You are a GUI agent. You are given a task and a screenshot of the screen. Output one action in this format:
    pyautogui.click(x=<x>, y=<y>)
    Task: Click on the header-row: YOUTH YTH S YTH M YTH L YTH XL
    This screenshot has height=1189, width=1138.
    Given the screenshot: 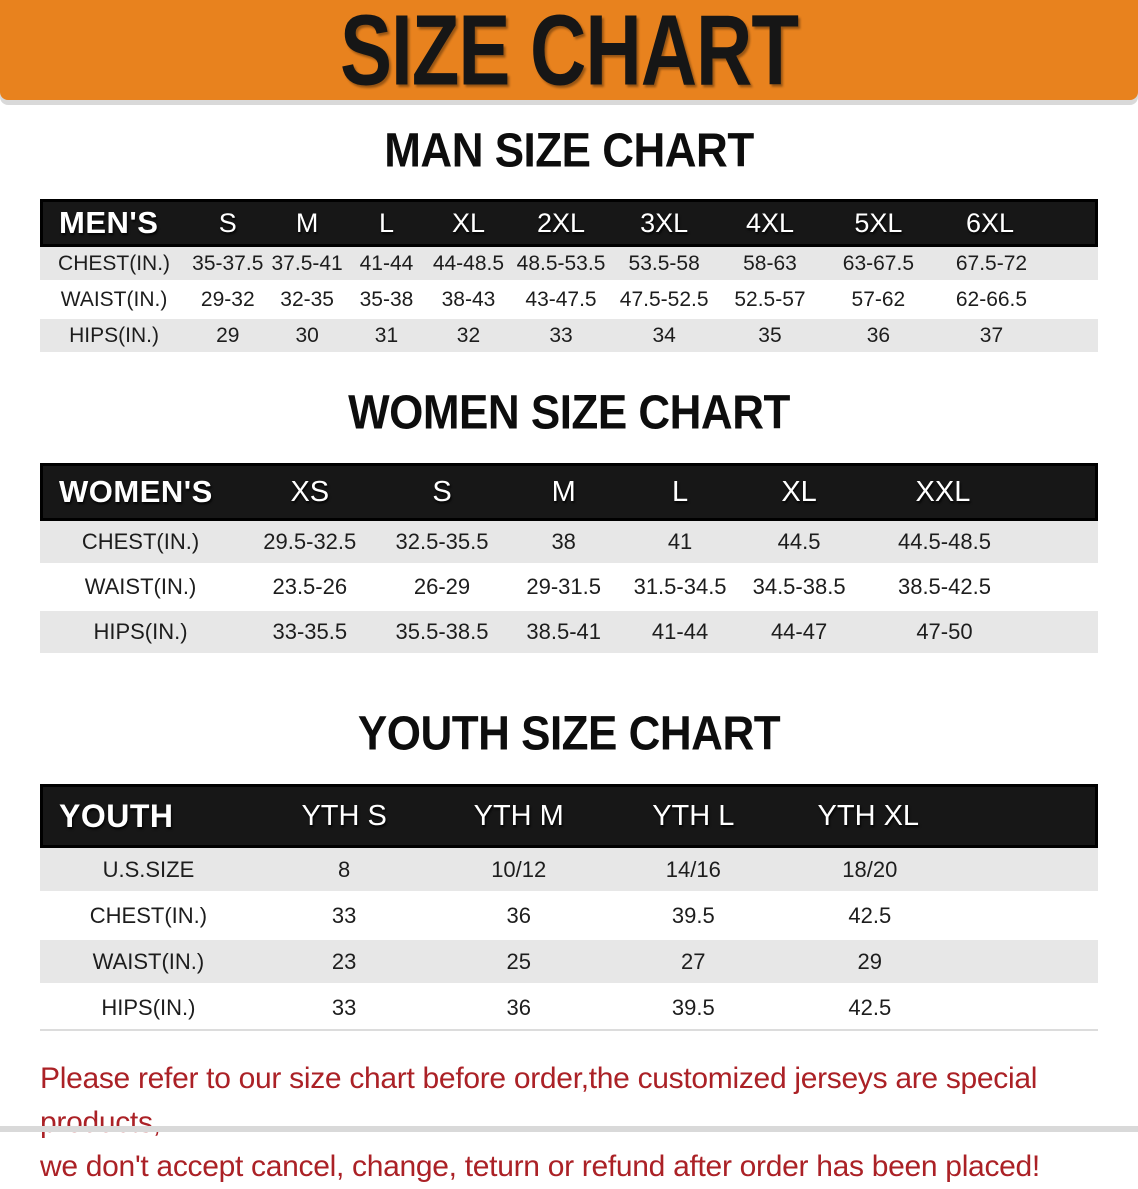 What is the action you would take?
    pyautogui.click(x=569, y=816)
    